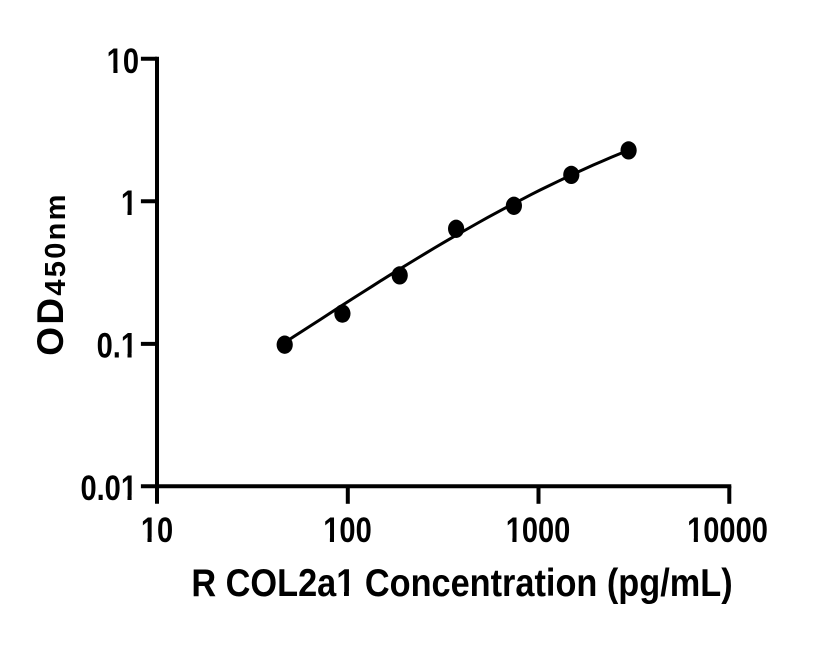  I want to click on svg-text: R COL2a1 Concentration (pg/mL), so click(461, 583).